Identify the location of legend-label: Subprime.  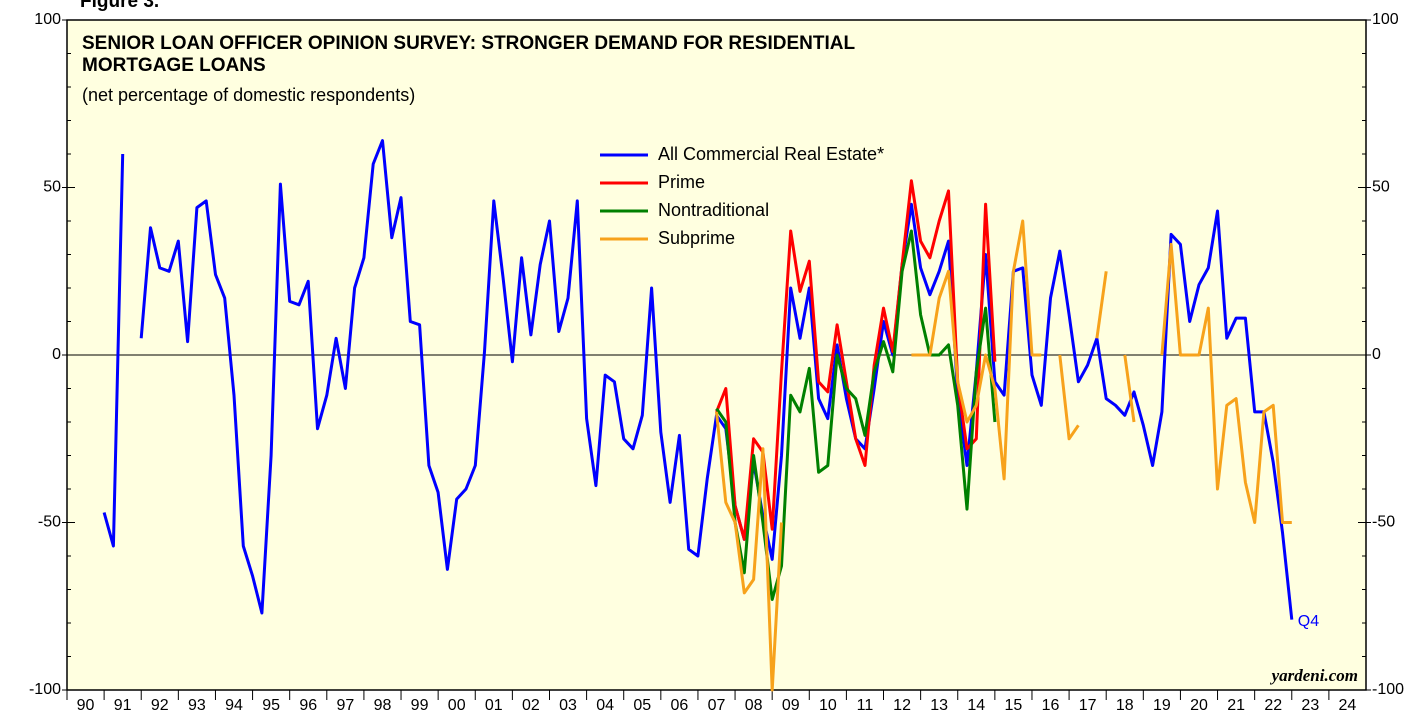
(696, 238).